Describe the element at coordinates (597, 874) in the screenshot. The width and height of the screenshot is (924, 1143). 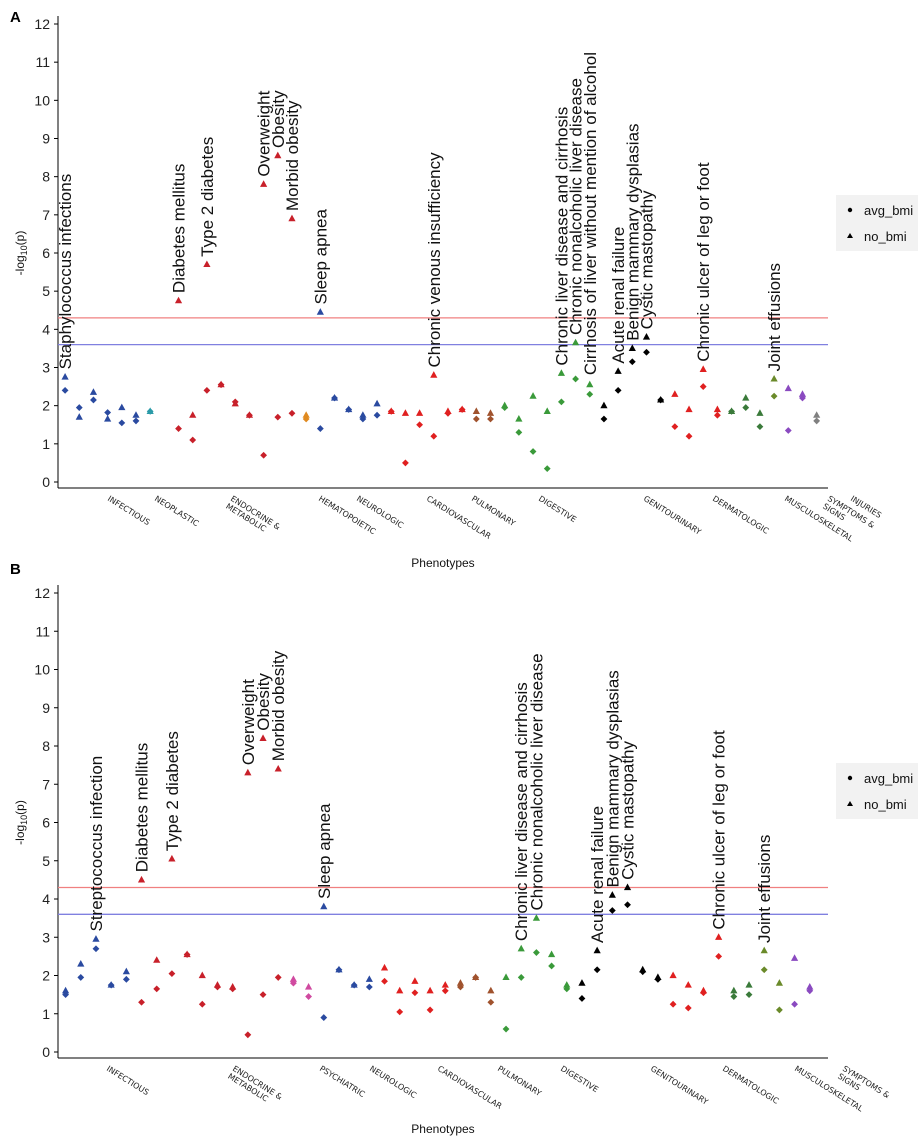
I see `annotation-label: Acute renal failure` at that location.